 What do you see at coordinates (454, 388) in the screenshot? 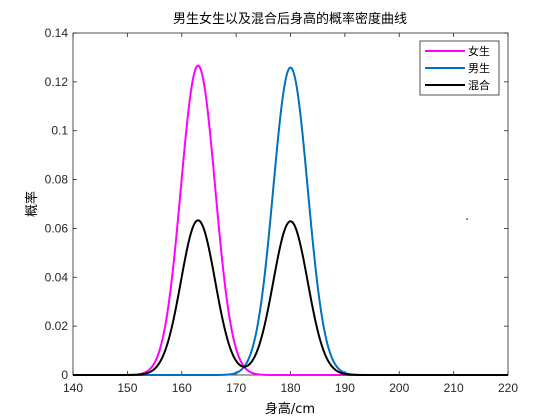
I see `x-tick-label: 210` at bounding box center [454, 388].